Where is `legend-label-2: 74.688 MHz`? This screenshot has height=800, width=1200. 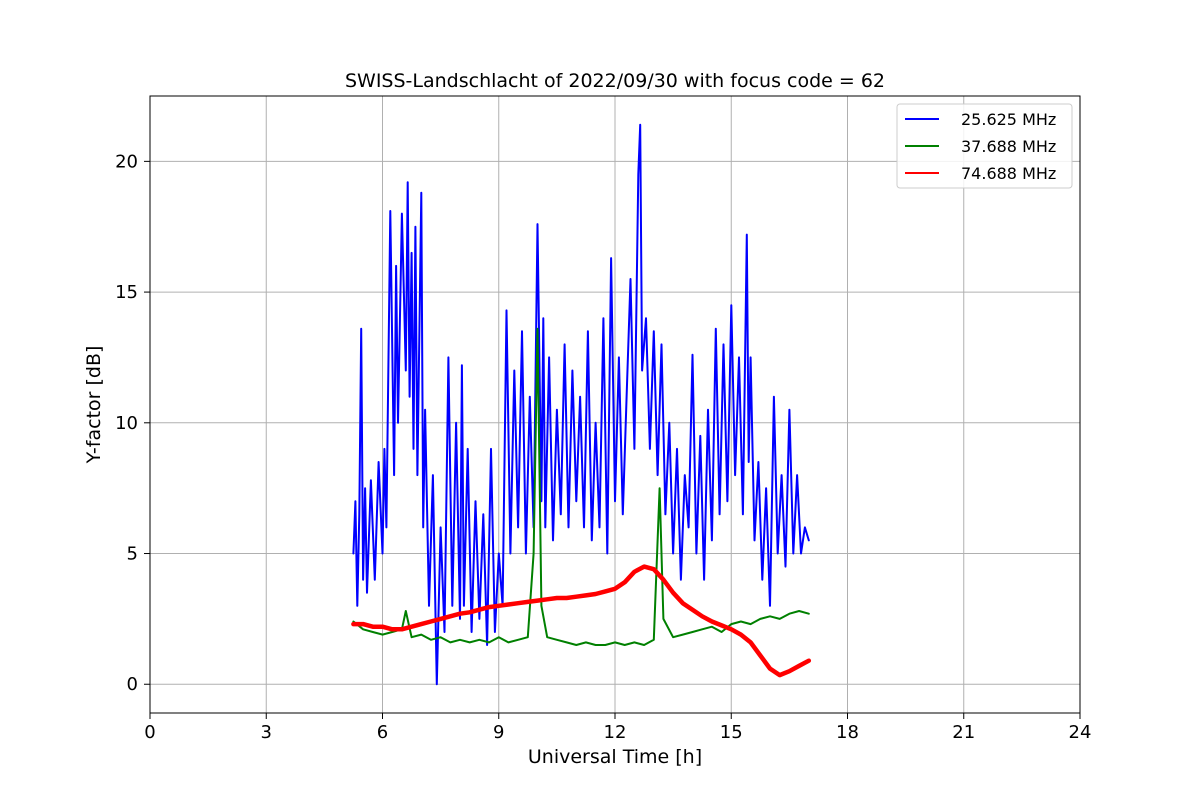 legend-label-2: 74.688 MHz is located at coordinates (1008, 173).